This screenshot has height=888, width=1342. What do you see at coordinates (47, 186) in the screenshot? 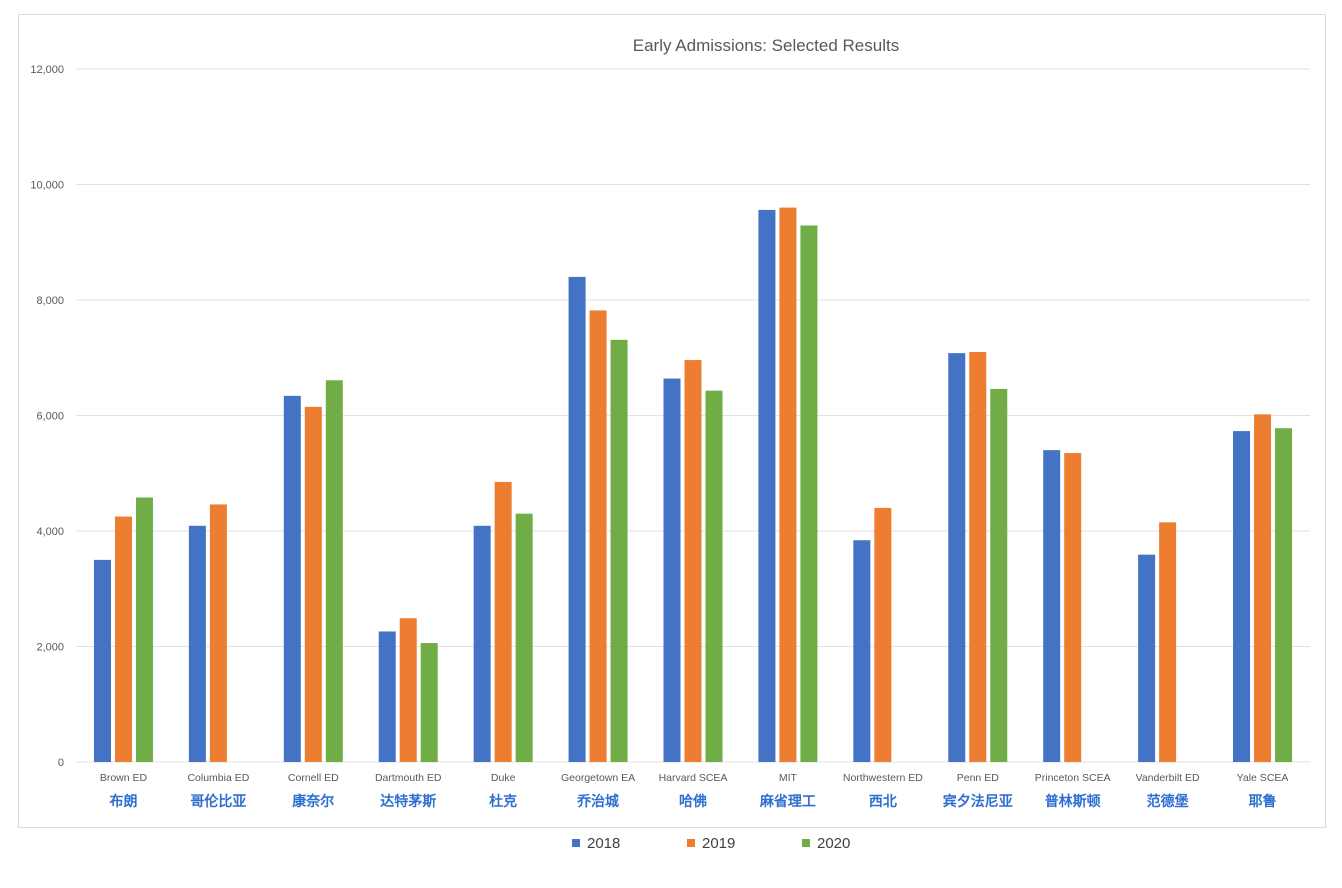
I see `y-tick-label: 10,000` at bounding box center [47, 186].